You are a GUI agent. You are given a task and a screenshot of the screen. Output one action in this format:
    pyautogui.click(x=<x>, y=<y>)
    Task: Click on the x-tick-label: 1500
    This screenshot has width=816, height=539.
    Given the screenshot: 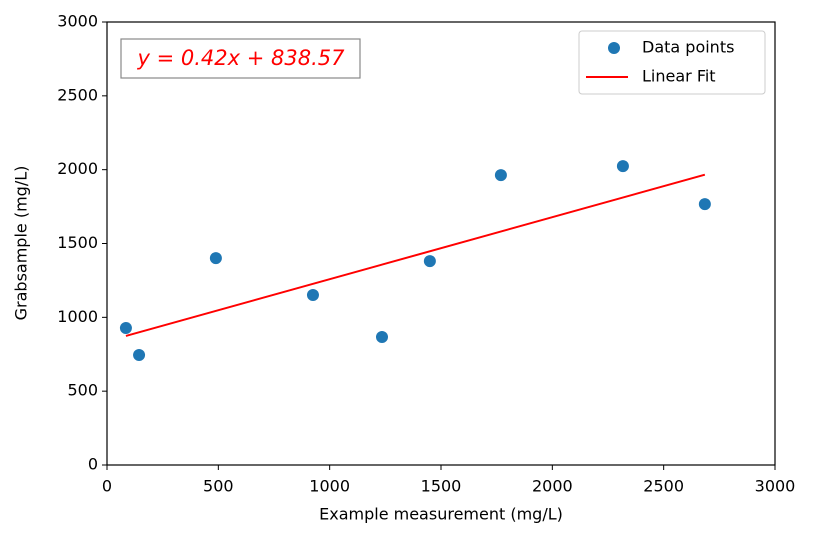 What is the action you would take?
    pyautogui.click(x=441, y=486)
    